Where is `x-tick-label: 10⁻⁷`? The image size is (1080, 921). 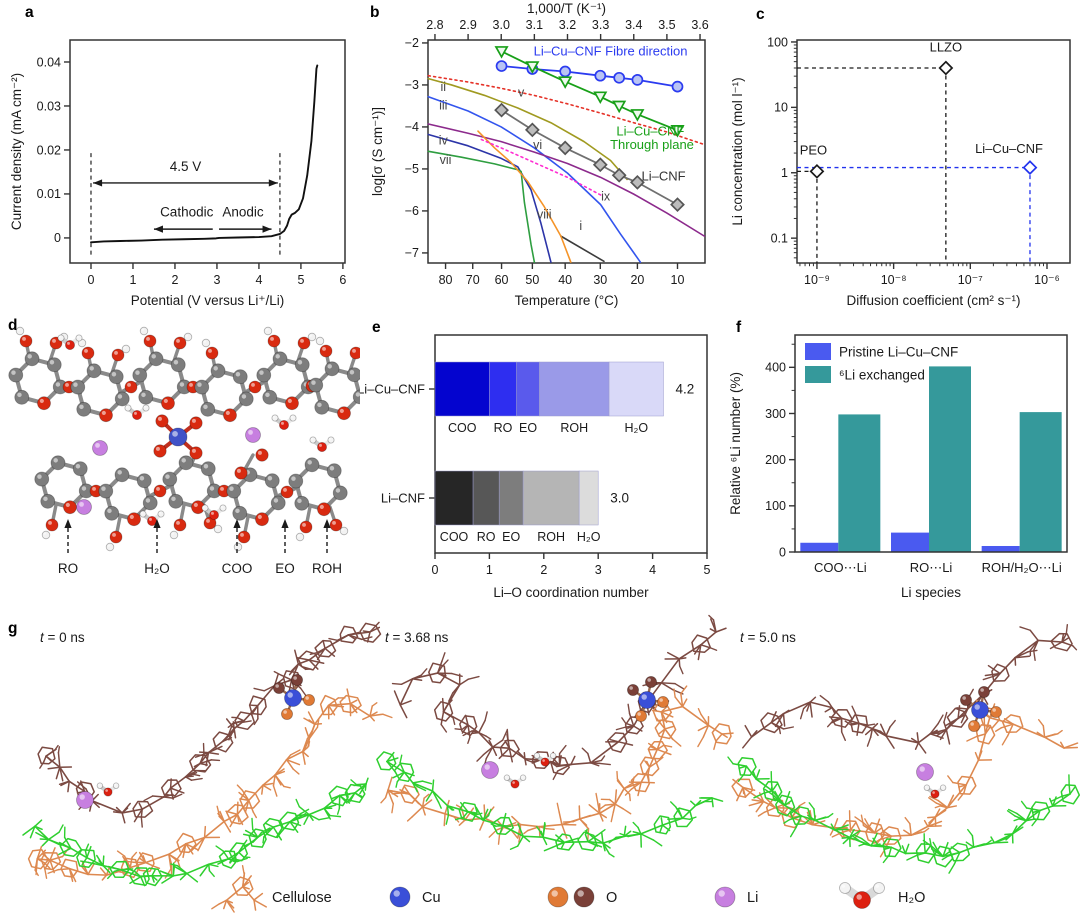
x-tick-label: 10⁻⁷ is located at coordinates (971, 280).